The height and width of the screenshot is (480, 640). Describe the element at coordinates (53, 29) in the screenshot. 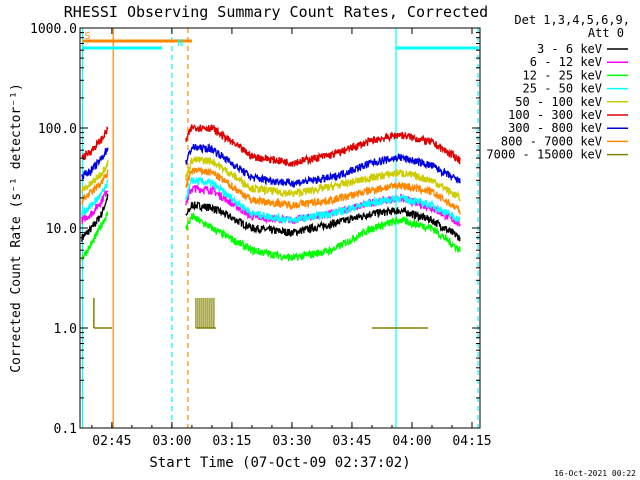

I see `y-tick-label: 1000.0` at that location.